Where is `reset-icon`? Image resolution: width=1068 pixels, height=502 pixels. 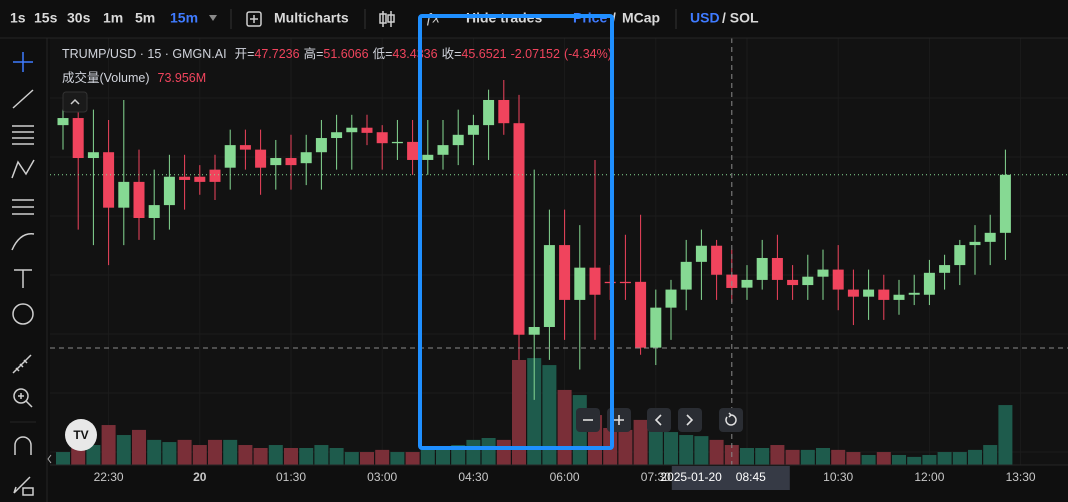 reset-icon is located at coordinates (731, 419).